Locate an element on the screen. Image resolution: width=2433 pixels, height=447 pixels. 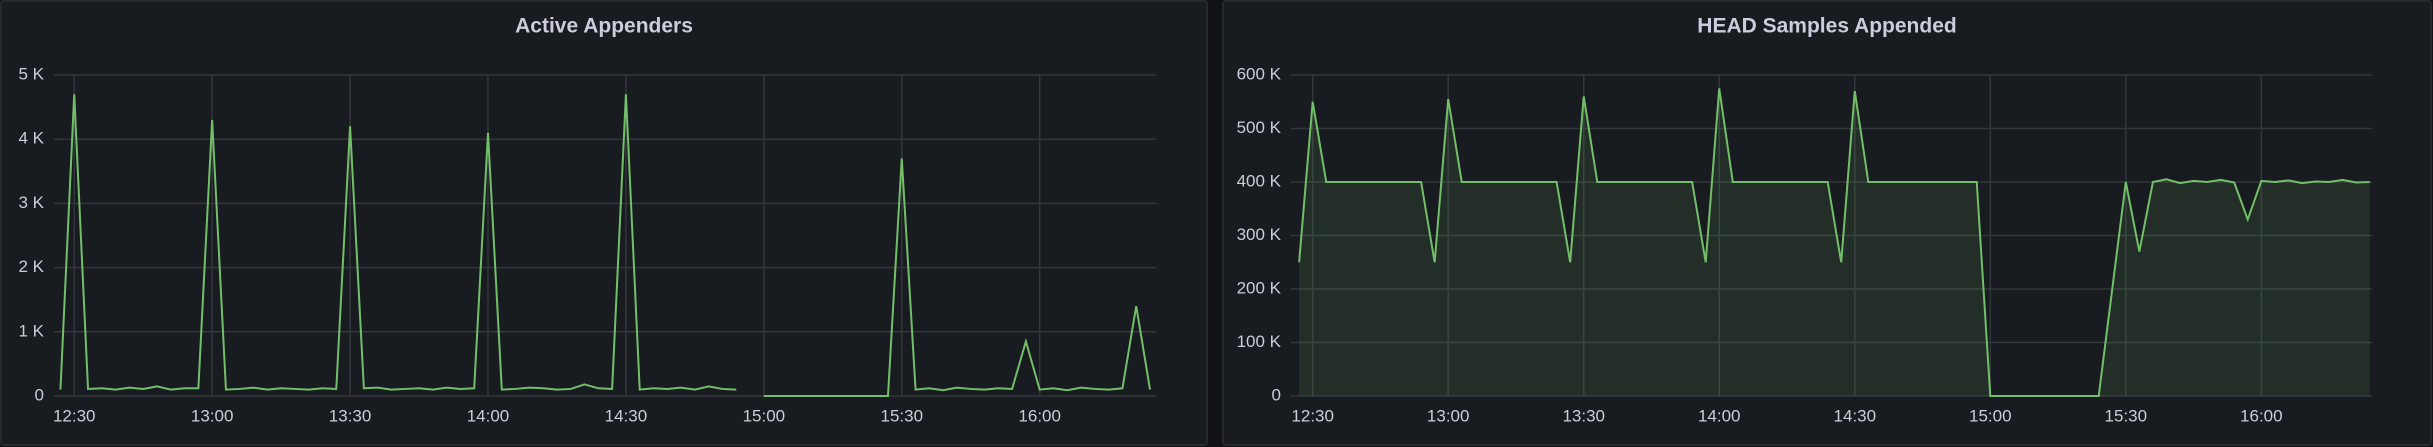
panel-title: HEAD Samples Appended is located at coordinates (1826, 26).